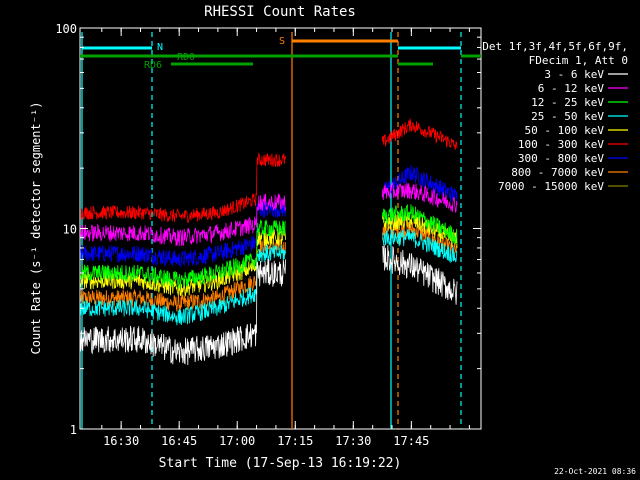 This screenshot has width=640, height=480. What do you see at coordinates (551, 186) in the screenshot?
I see `legend-entry-label: 7000 - 15000 keV` at bounding box center [551, 186].